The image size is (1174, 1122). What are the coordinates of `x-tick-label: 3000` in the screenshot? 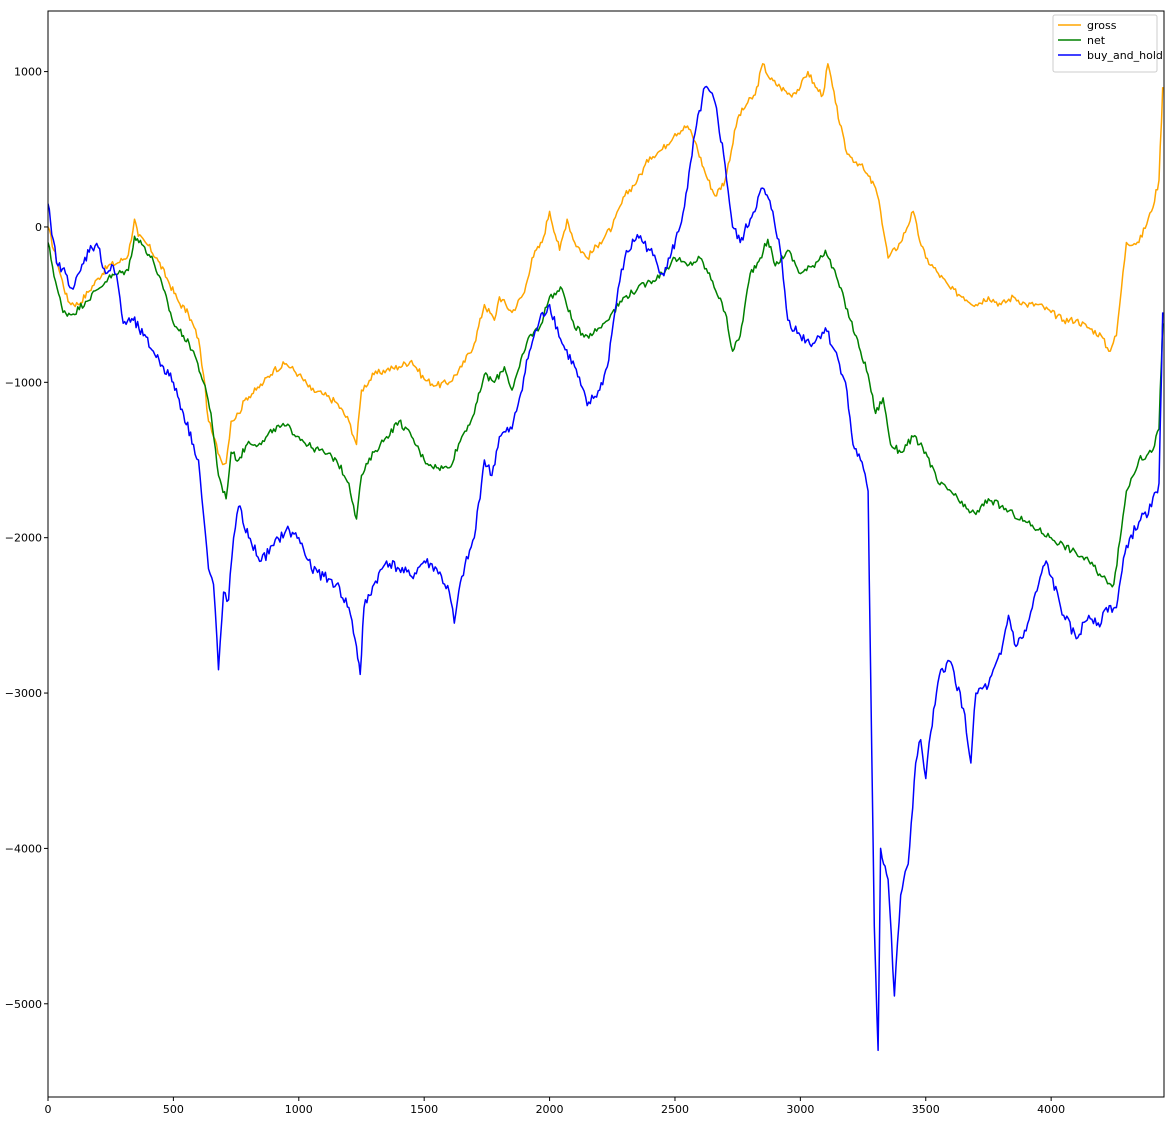 It's located at (800, 1109).